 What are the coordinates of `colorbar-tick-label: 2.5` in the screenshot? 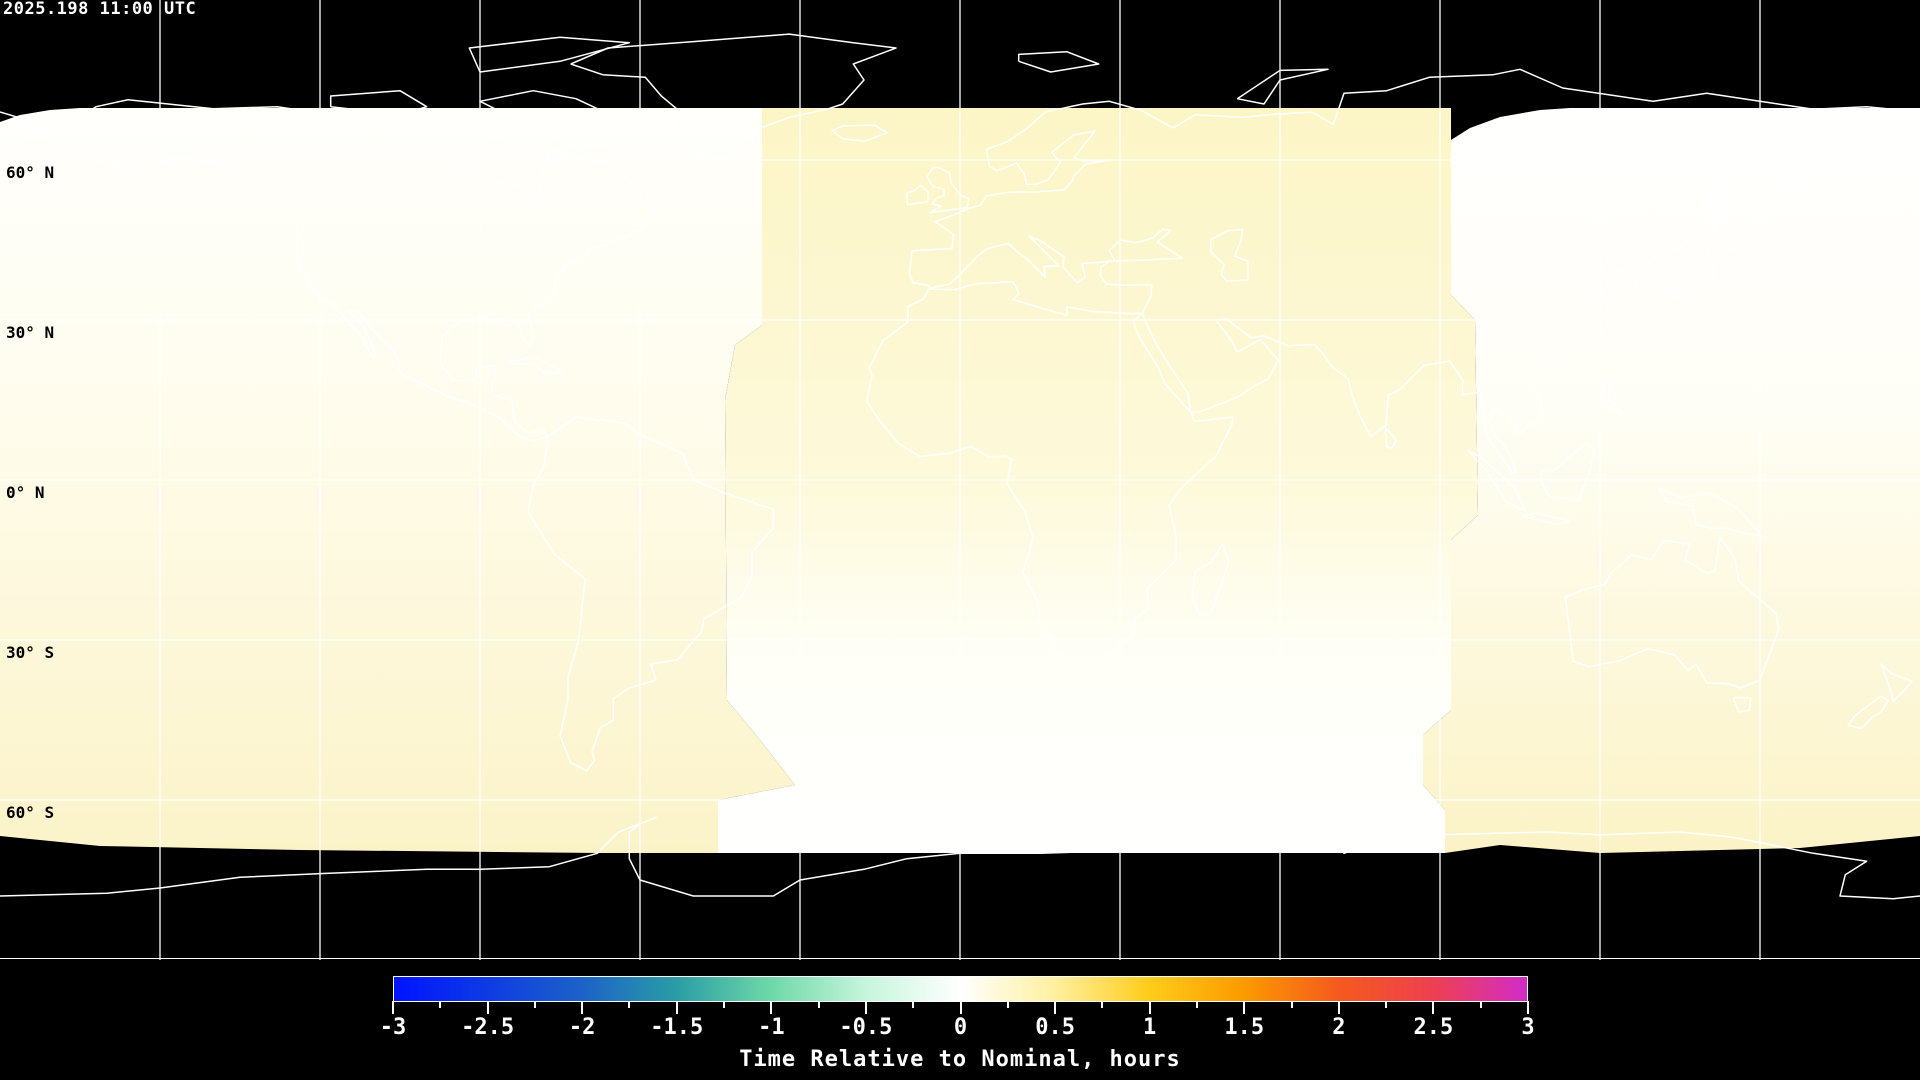 It's located at (1433, 1027).